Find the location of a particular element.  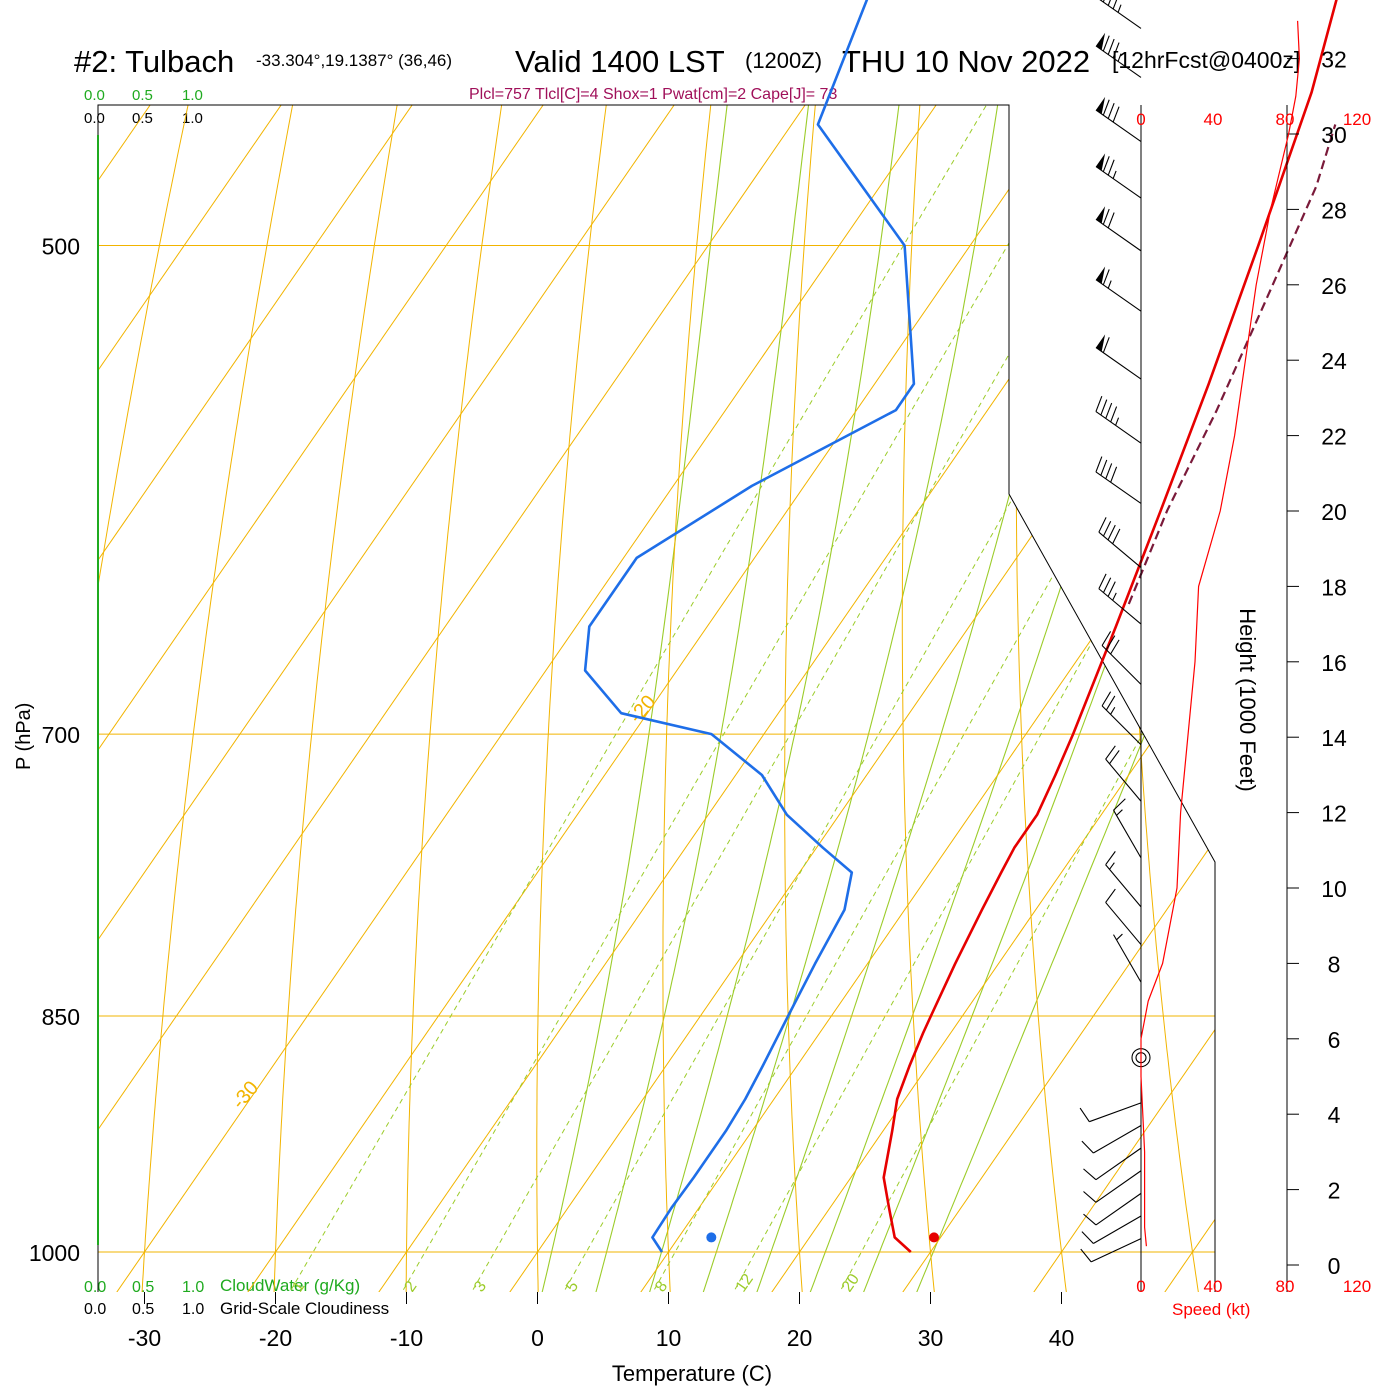

isotherm-label: -10 is located at coordinates (1066, 284).